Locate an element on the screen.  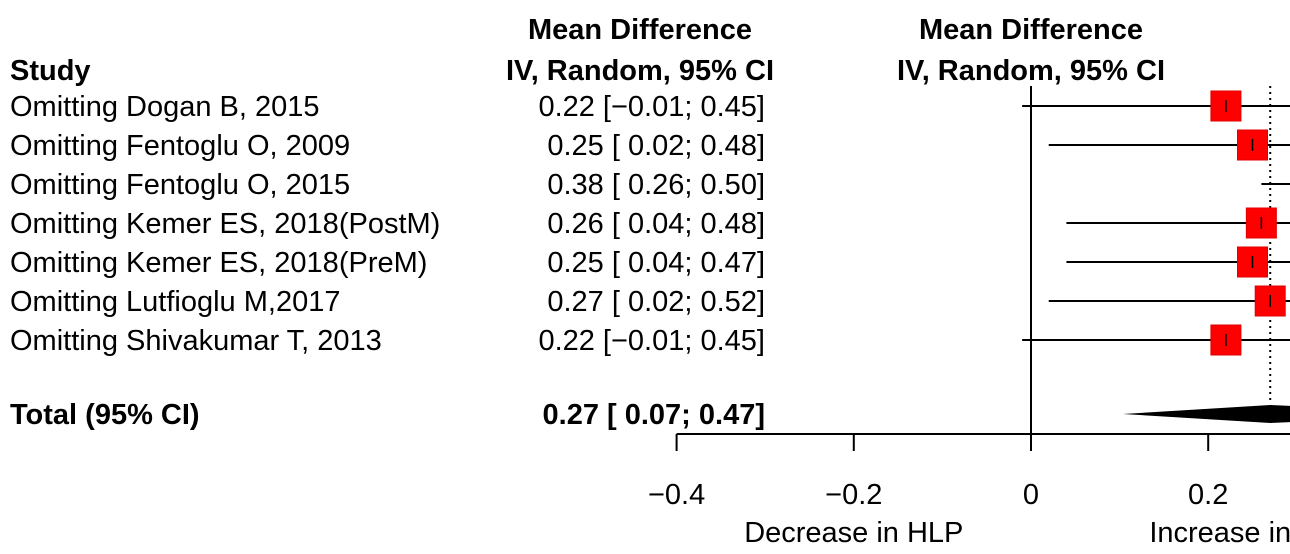
study-column-header: Study is located at coordinates (50, 71).